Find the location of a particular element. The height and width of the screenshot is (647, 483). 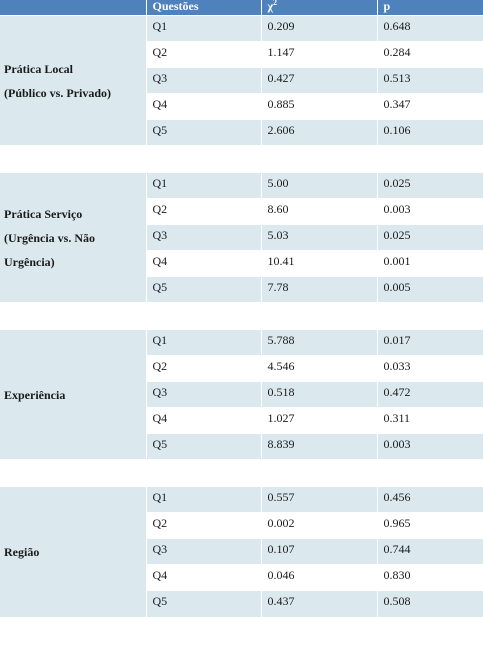

table-row: Q5 2.606 0.106 is located at coordinates (241, 132).